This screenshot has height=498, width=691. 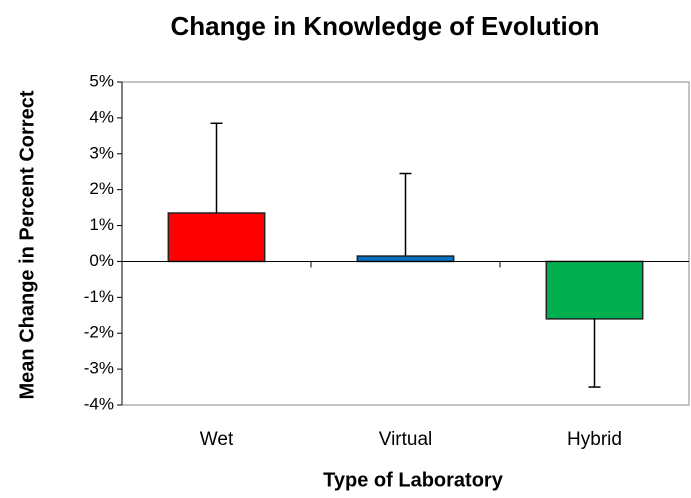 I want to click on x-tick-label: Virtual, so click(x=406, y=439).